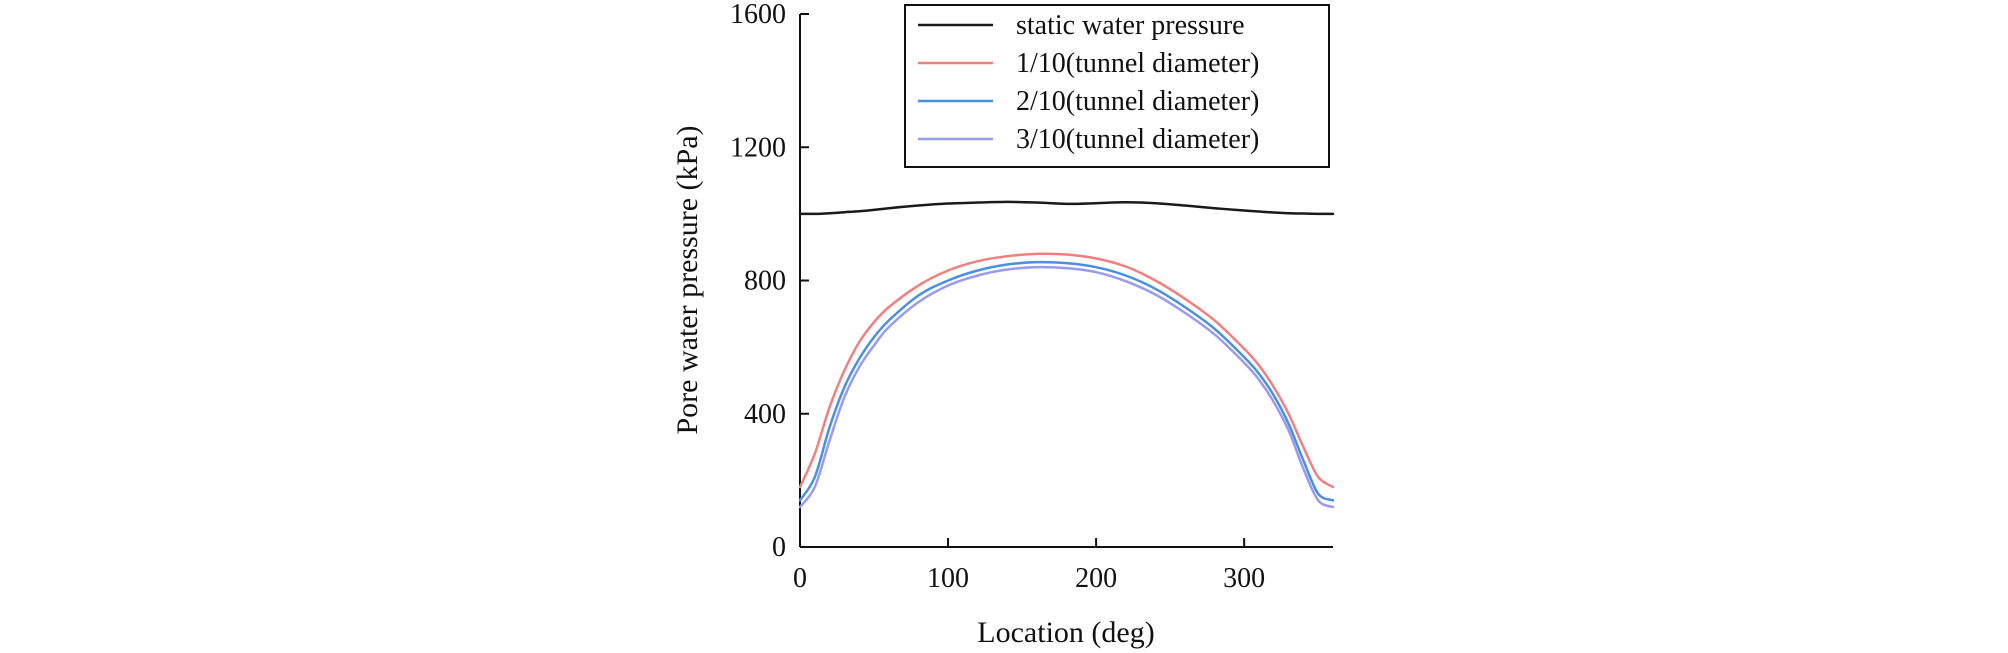 The width and height of the screenshot is (2008, 653). Describe the element at coordinates (765, 281) in the screenshot. I see `y-tick-label: 800` at that location.